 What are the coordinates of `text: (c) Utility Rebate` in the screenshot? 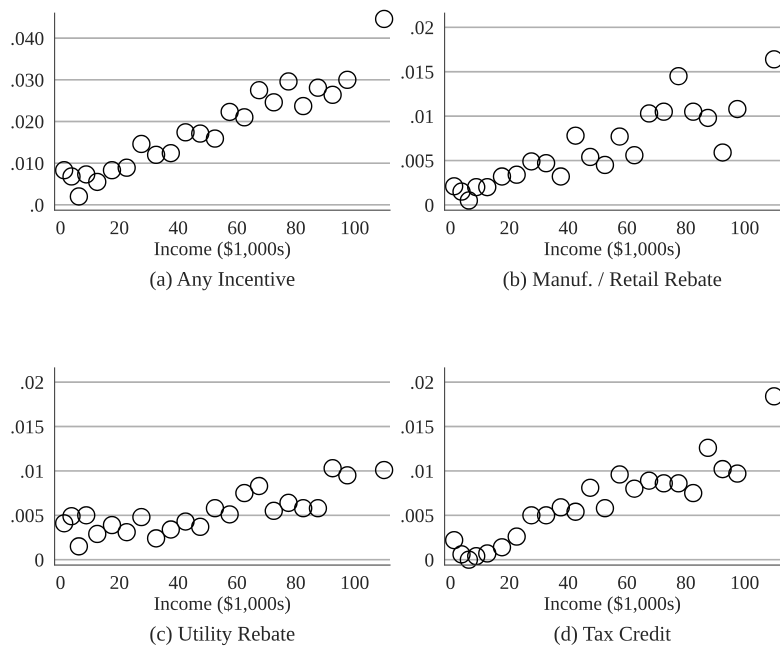 It's located at (222, 636).